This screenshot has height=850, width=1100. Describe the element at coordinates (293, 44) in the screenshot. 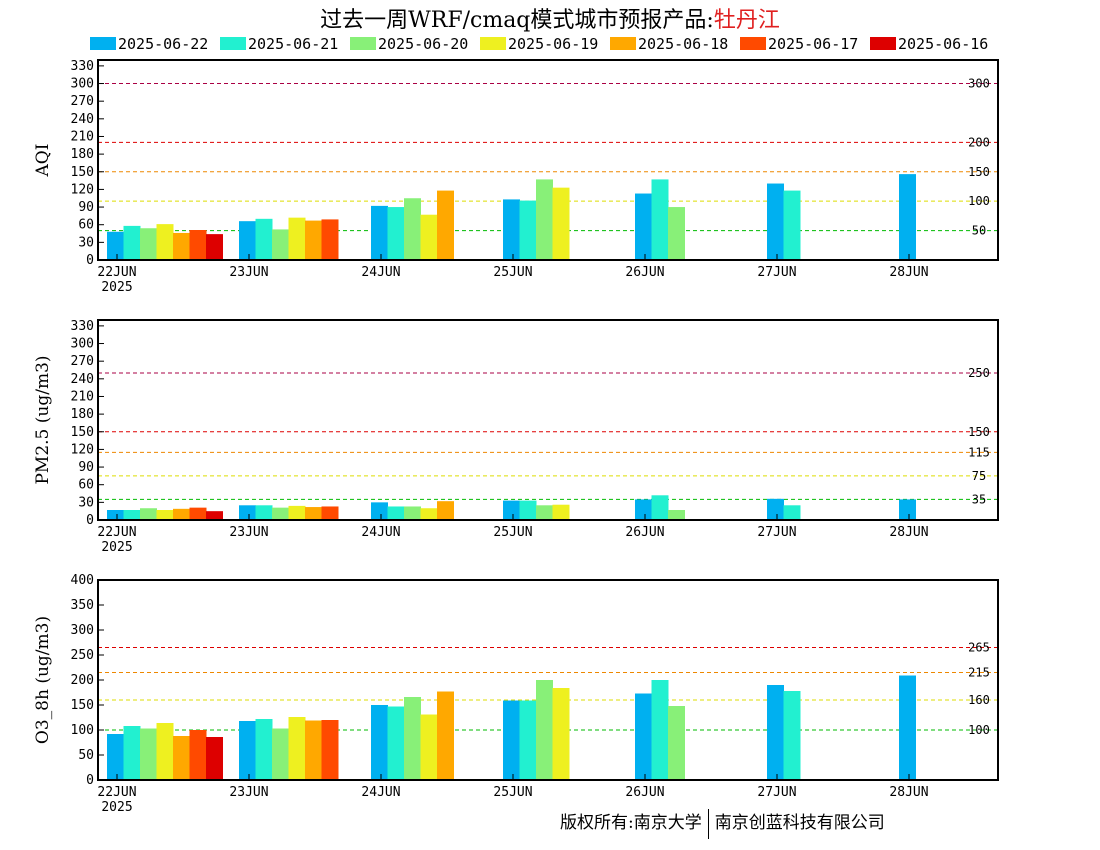

I see `legend-label: 2025-06-21` at that location.